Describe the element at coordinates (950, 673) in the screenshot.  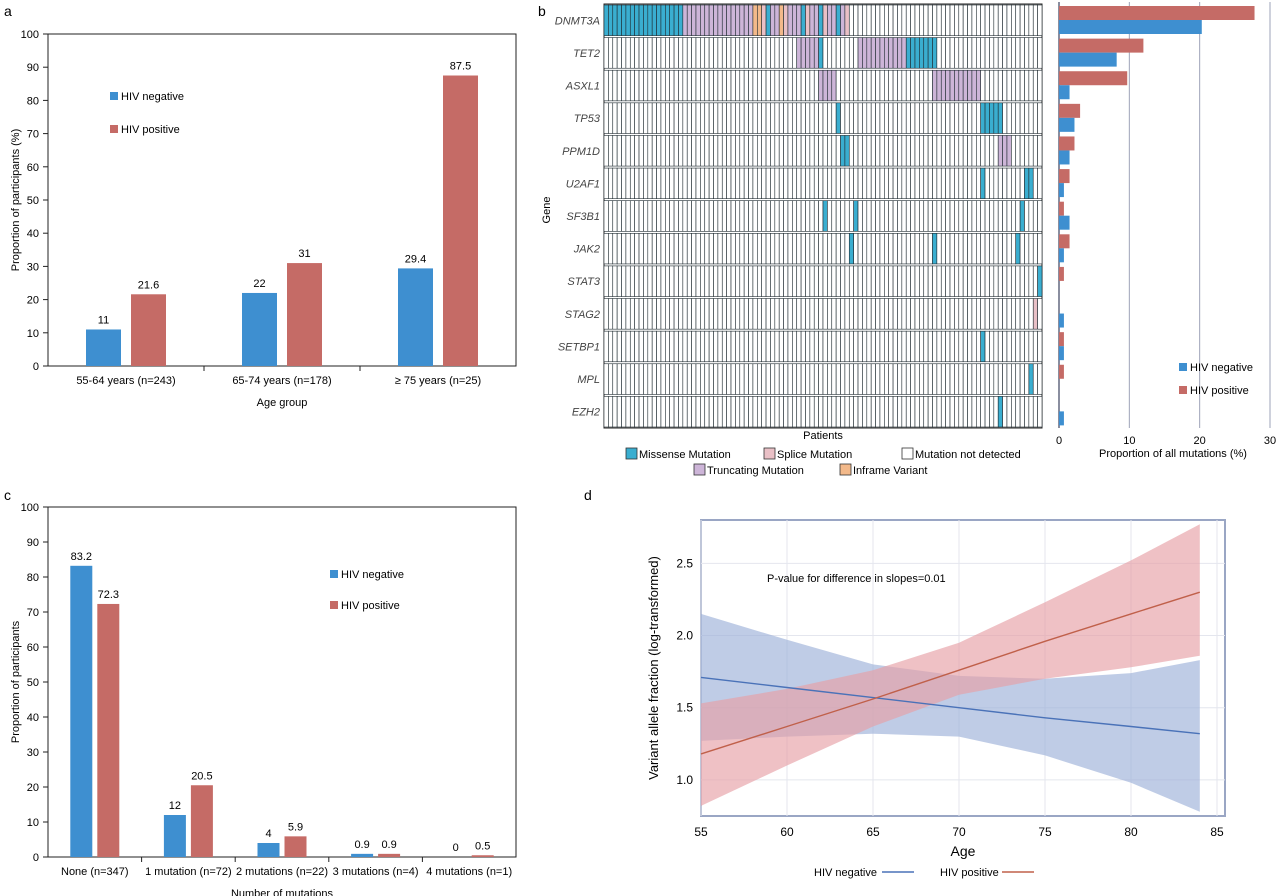
I see `series-line-hiv-positive` at that location.